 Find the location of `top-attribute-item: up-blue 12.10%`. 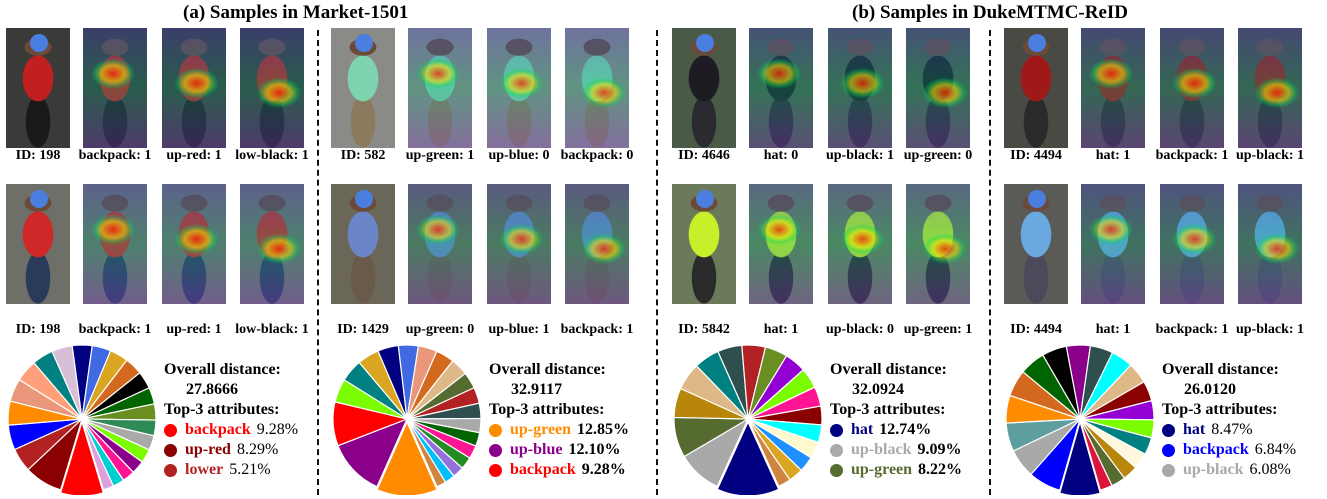

top-attribute-item: up-blue 12.10% is located at coordinates (559, 450).